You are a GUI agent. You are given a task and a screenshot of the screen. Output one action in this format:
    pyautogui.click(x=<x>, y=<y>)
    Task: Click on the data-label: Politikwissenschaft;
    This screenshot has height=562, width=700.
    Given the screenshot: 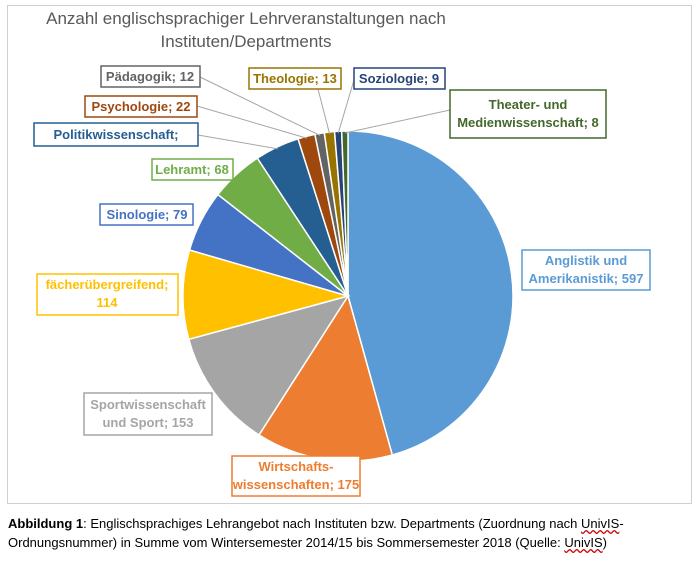 What is the action you would take?
    pyautogui.click(x=116, y=134)
    